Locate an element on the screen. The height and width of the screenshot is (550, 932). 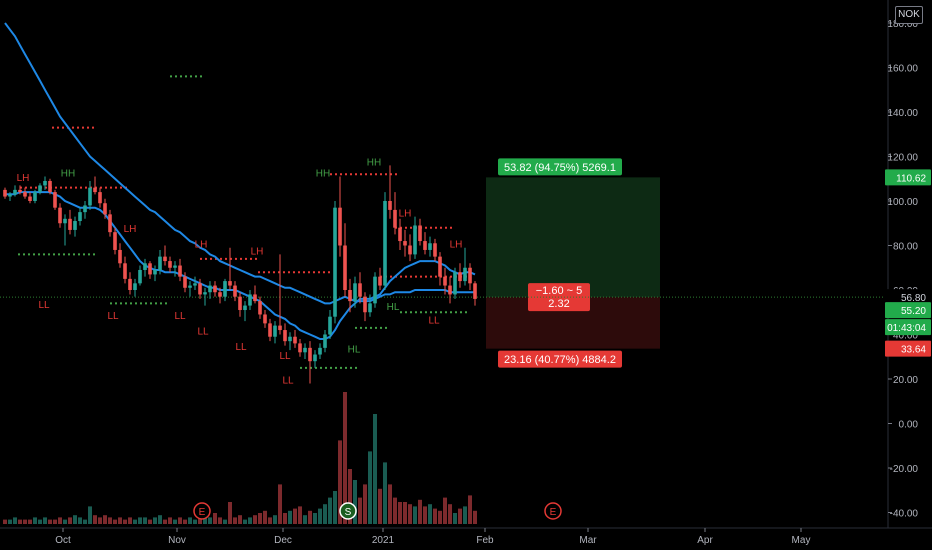
stop-label-box is located at coordinates (560, 359).